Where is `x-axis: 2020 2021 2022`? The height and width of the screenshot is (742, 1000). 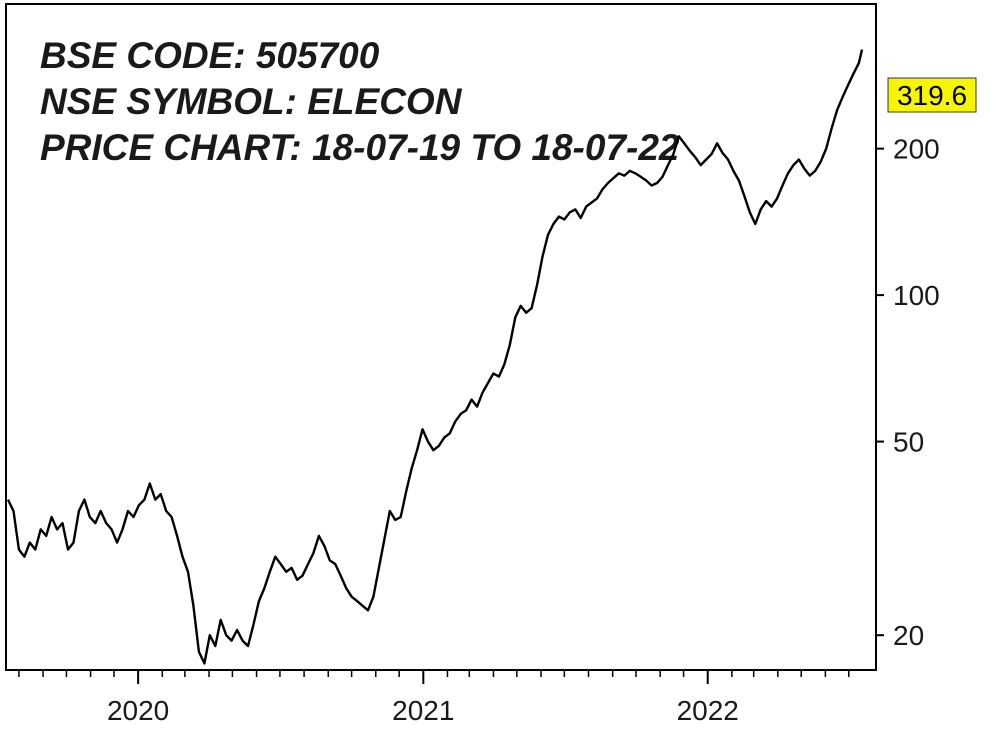
x-axis: 2020 2021 2022 is located at coordinates (434, 698).